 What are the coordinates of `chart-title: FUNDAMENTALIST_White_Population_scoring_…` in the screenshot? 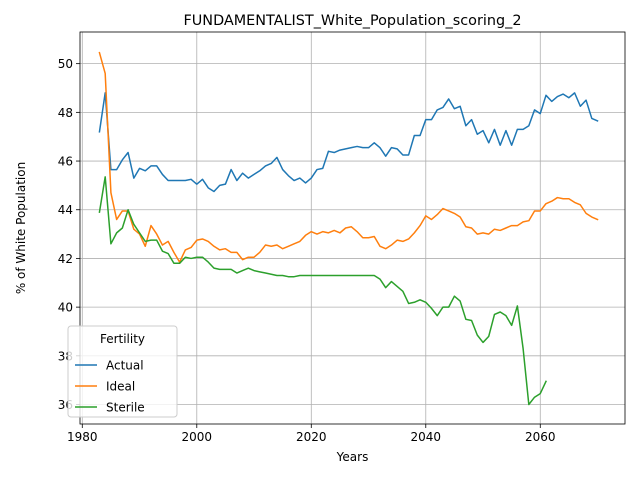 It's located at (353, 21).